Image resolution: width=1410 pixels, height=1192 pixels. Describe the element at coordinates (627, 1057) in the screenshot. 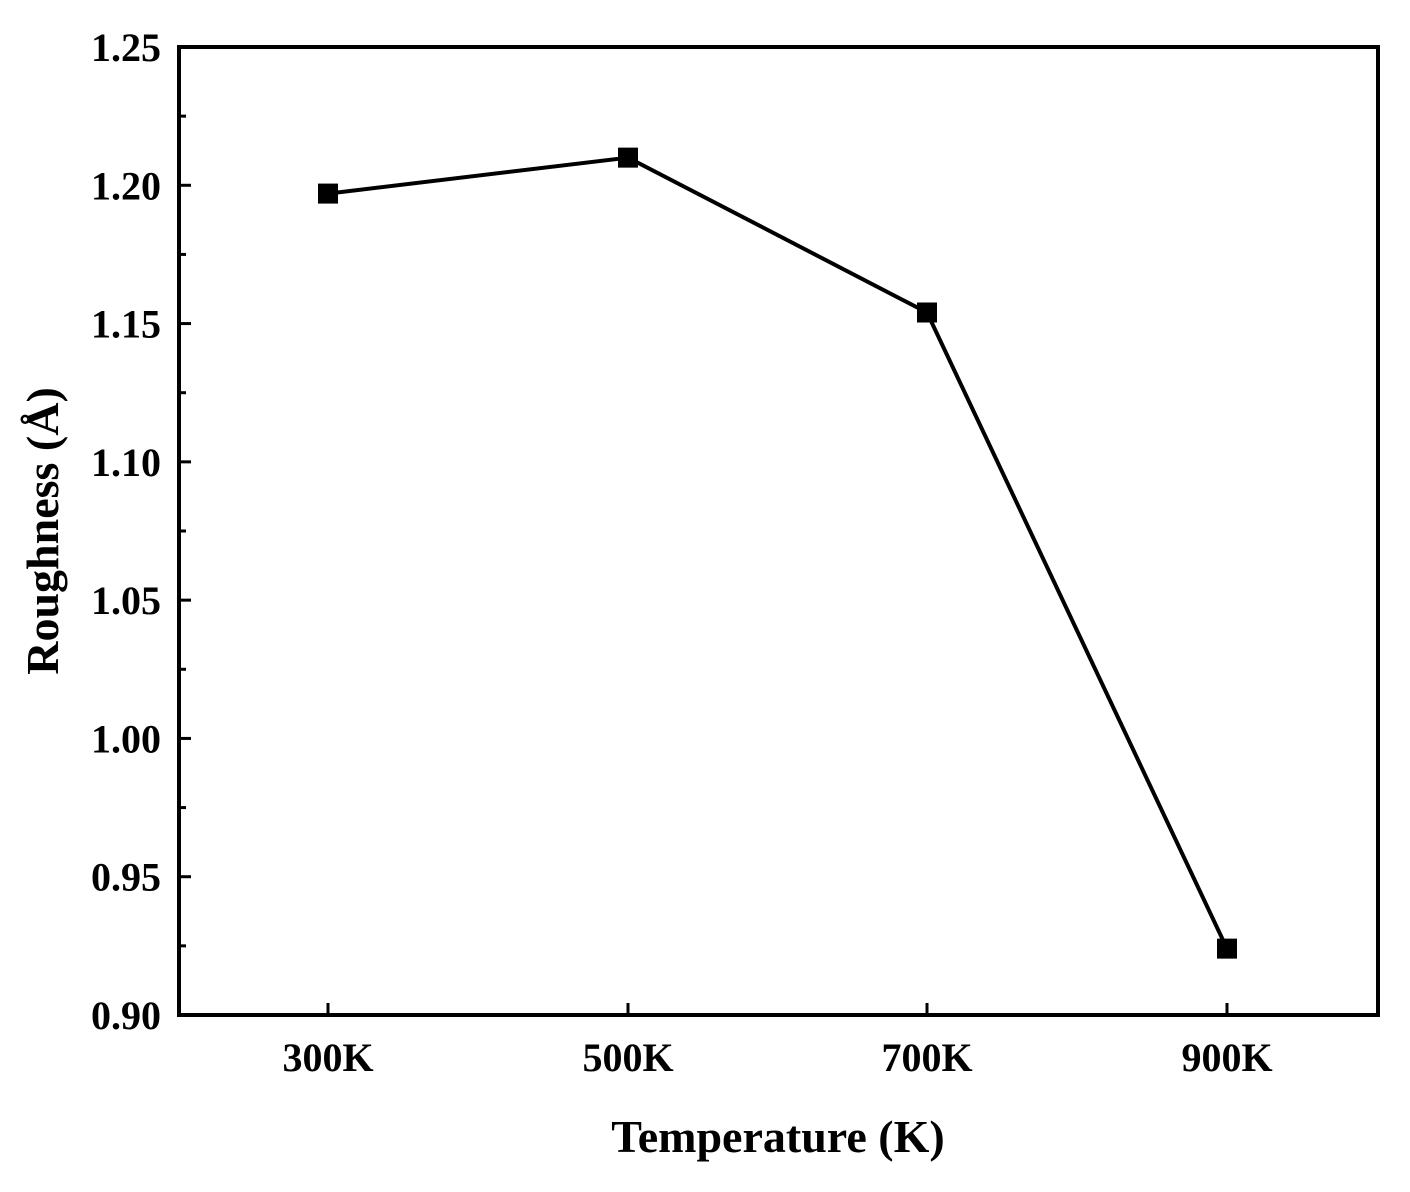

I see `x-tick-label: 500K` at that location.